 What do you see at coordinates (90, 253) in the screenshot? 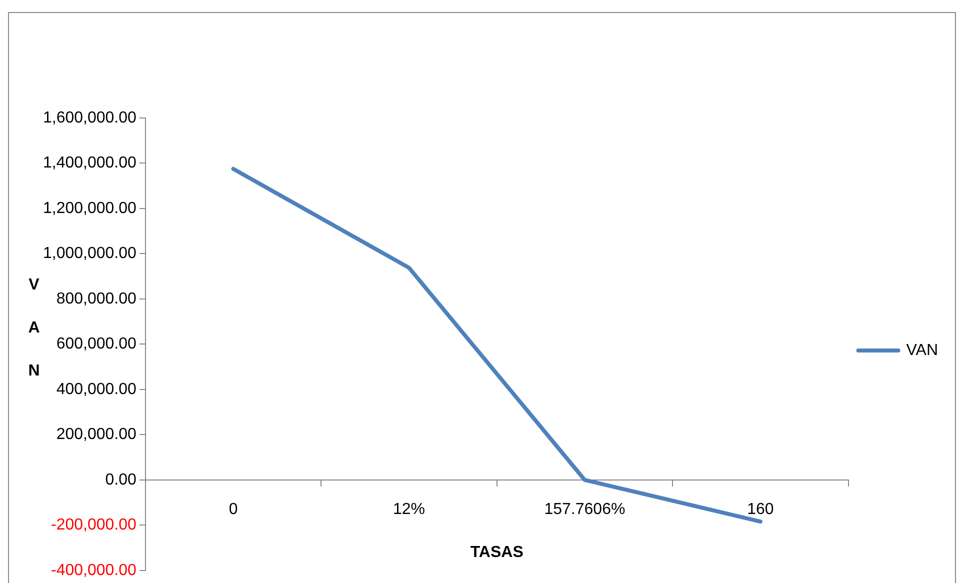
I see `y-tick-label: 1,000,000.00` at bounding box center [90, 253].